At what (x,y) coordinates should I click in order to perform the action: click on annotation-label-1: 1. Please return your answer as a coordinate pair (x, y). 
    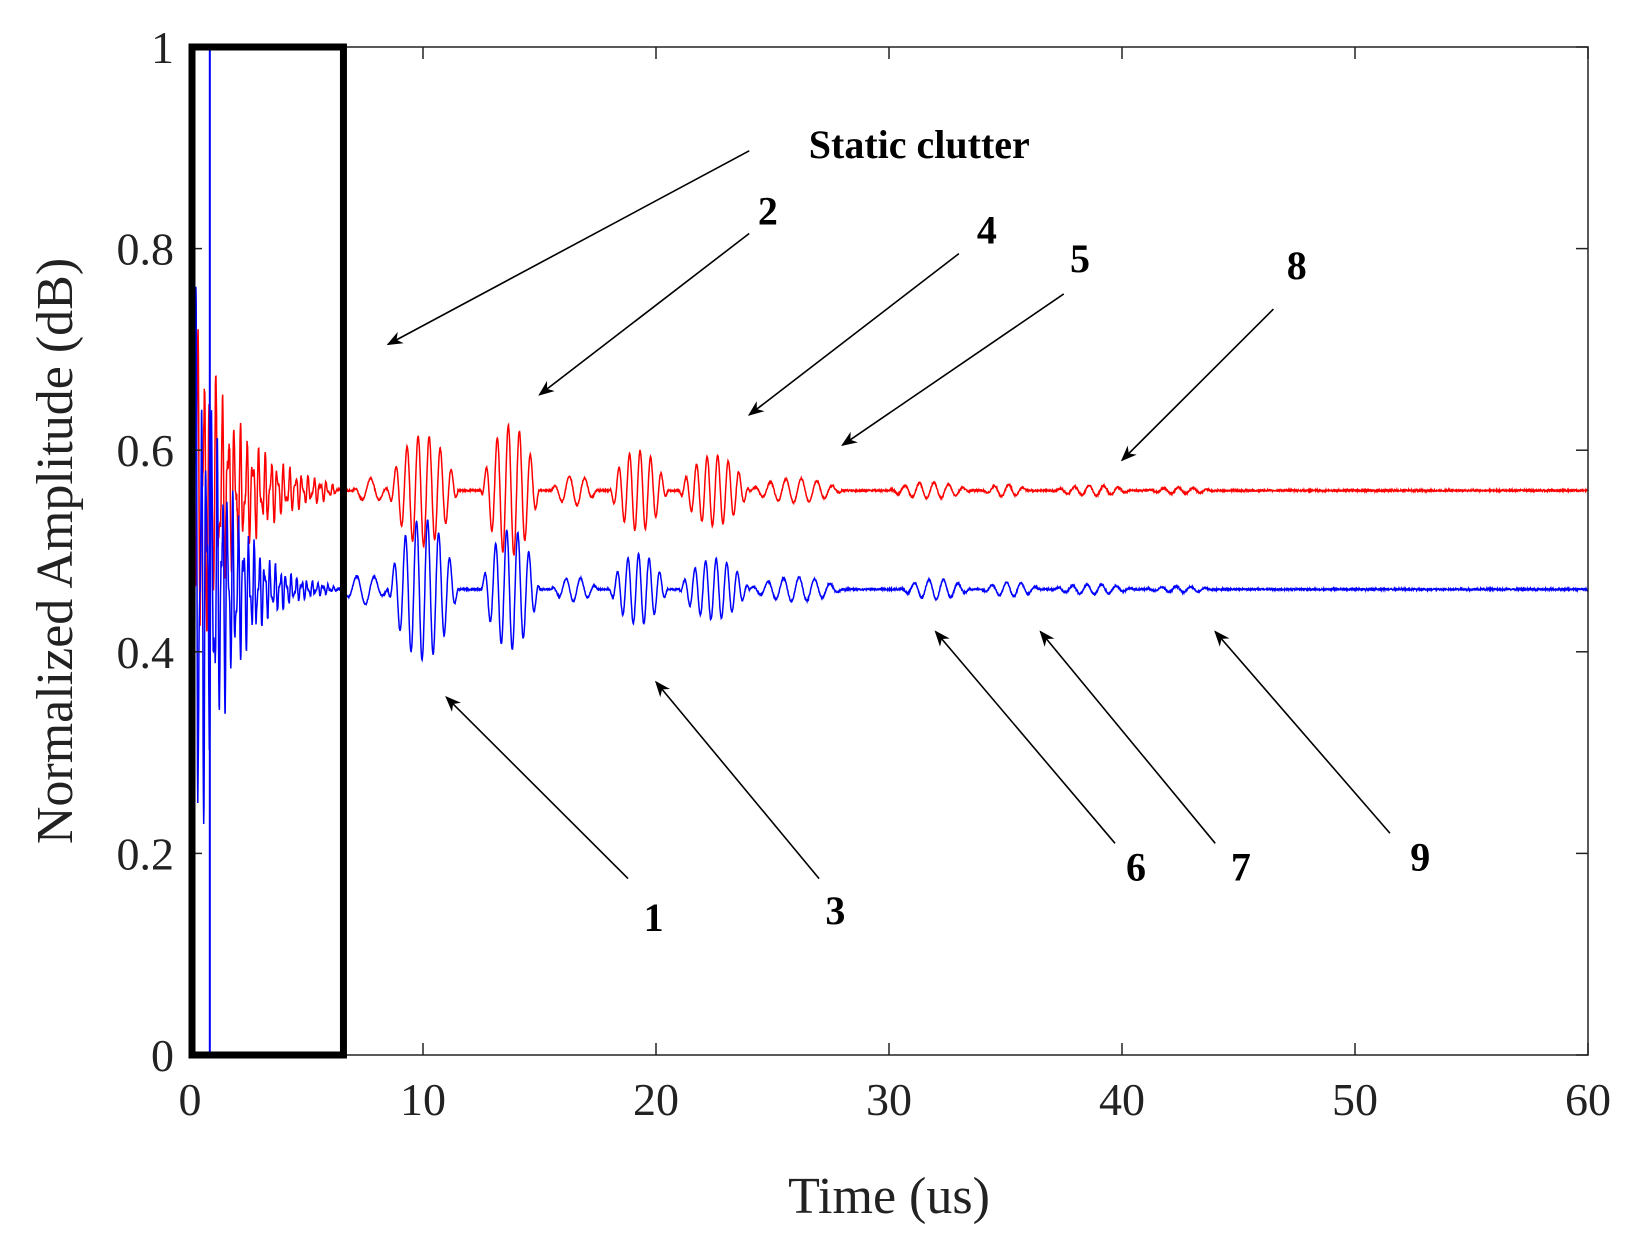
    Looking at the image, I should click on (654, 917).